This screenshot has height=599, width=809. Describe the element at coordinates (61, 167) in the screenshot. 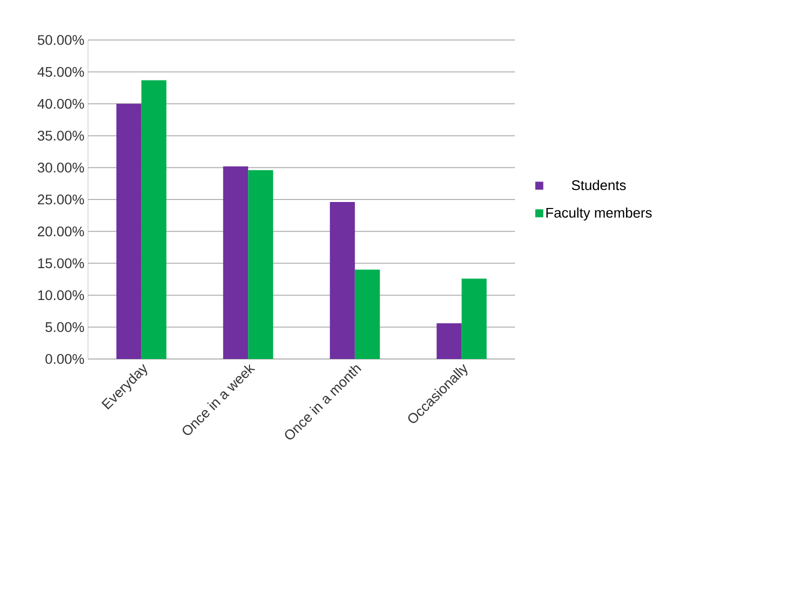

I see `y-tick-label: 30.00%` at that location.